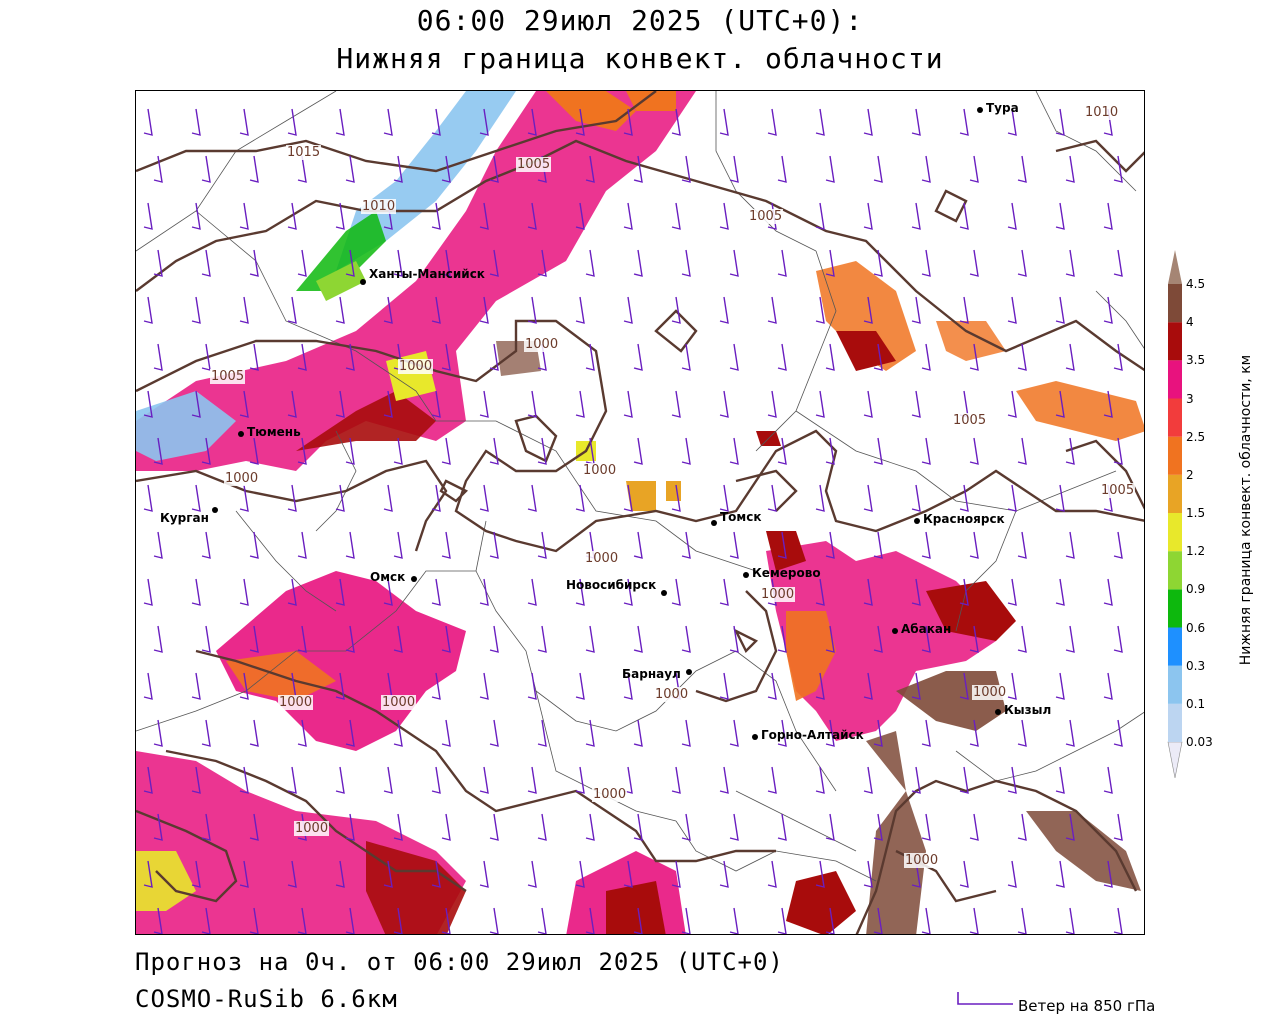  What do you see at coordinates (640, 20) in the screenshot?
I see `forecast-time-title: 06:00 29июл 2025 (UTC+0):` at bounding box center [640, 20].